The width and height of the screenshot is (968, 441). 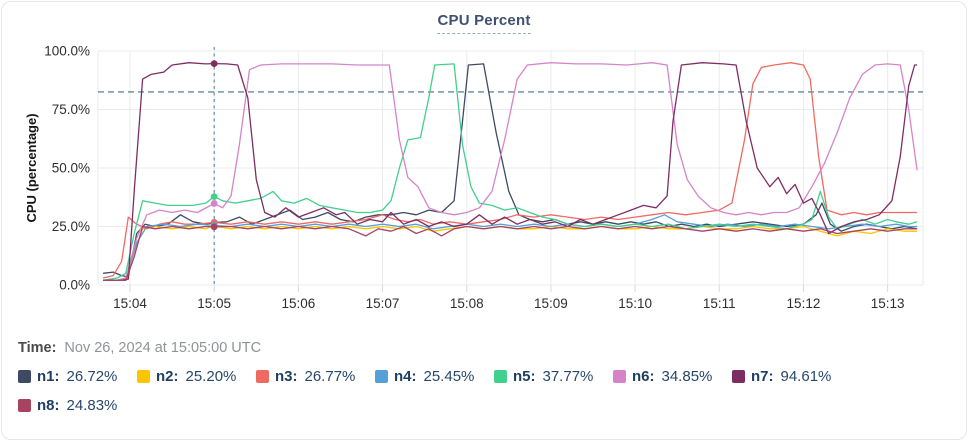 I want to click on legend-label-n8: n8:, so click(x=48, y=405).